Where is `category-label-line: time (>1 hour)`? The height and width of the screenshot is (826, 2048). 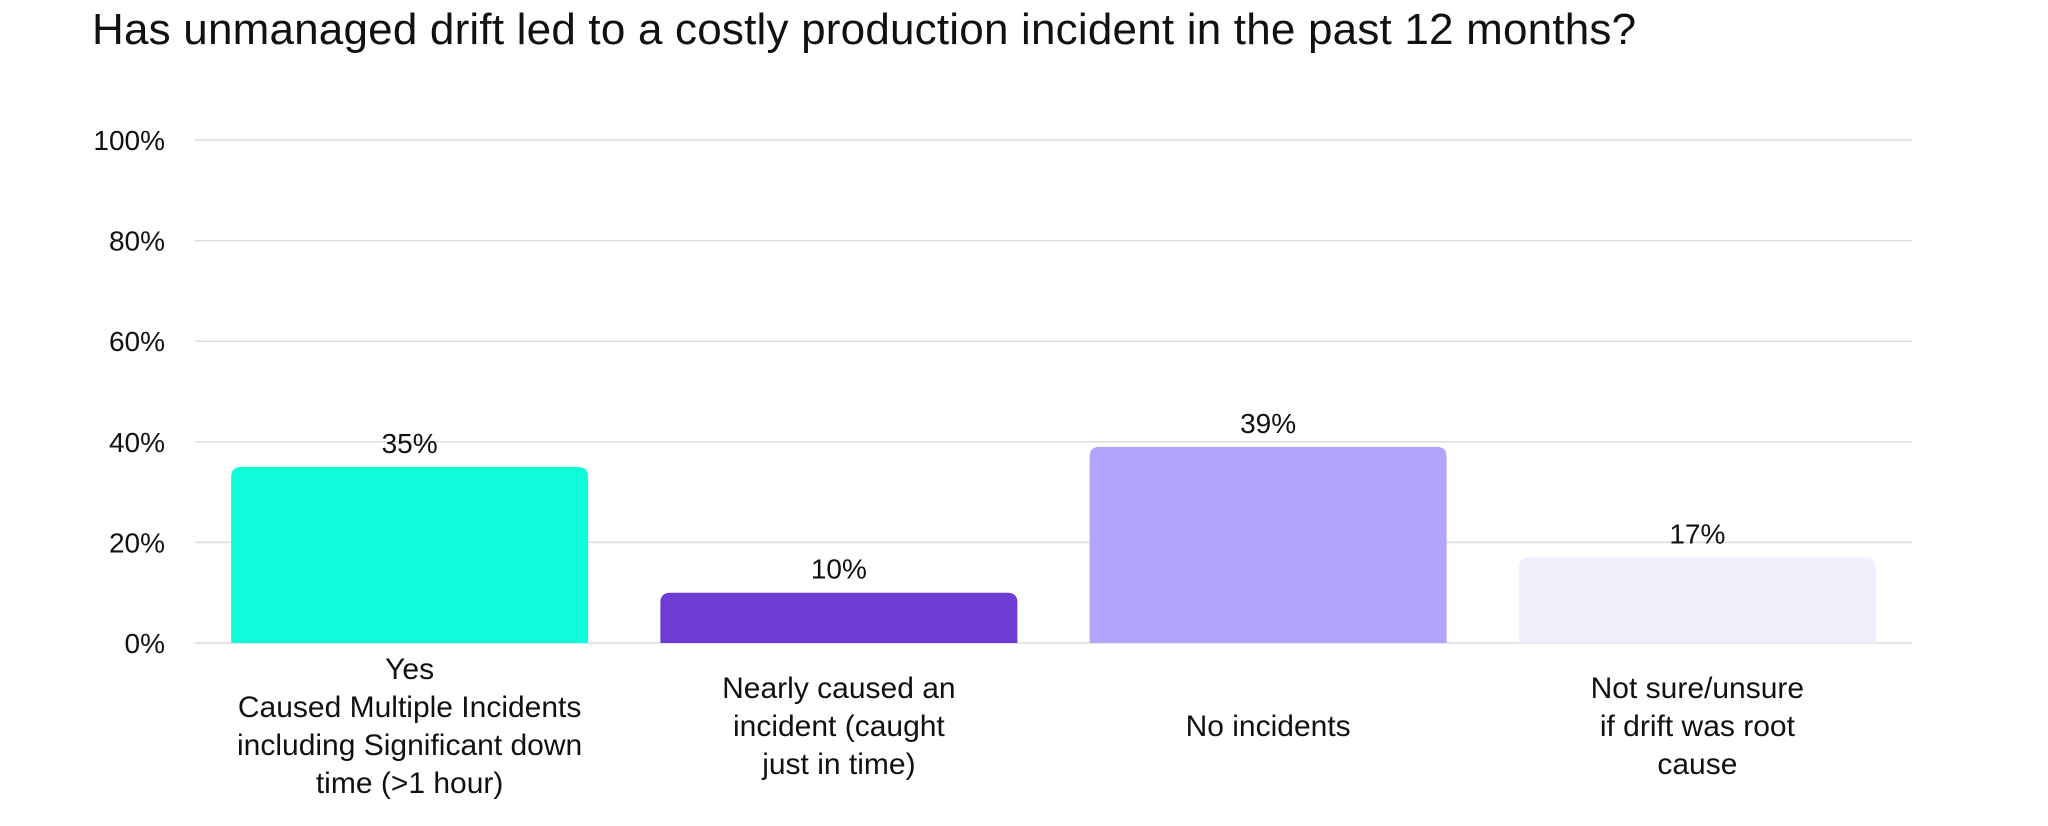
category-label-line: time (>1 hour) is located at coordinates (409, 783).